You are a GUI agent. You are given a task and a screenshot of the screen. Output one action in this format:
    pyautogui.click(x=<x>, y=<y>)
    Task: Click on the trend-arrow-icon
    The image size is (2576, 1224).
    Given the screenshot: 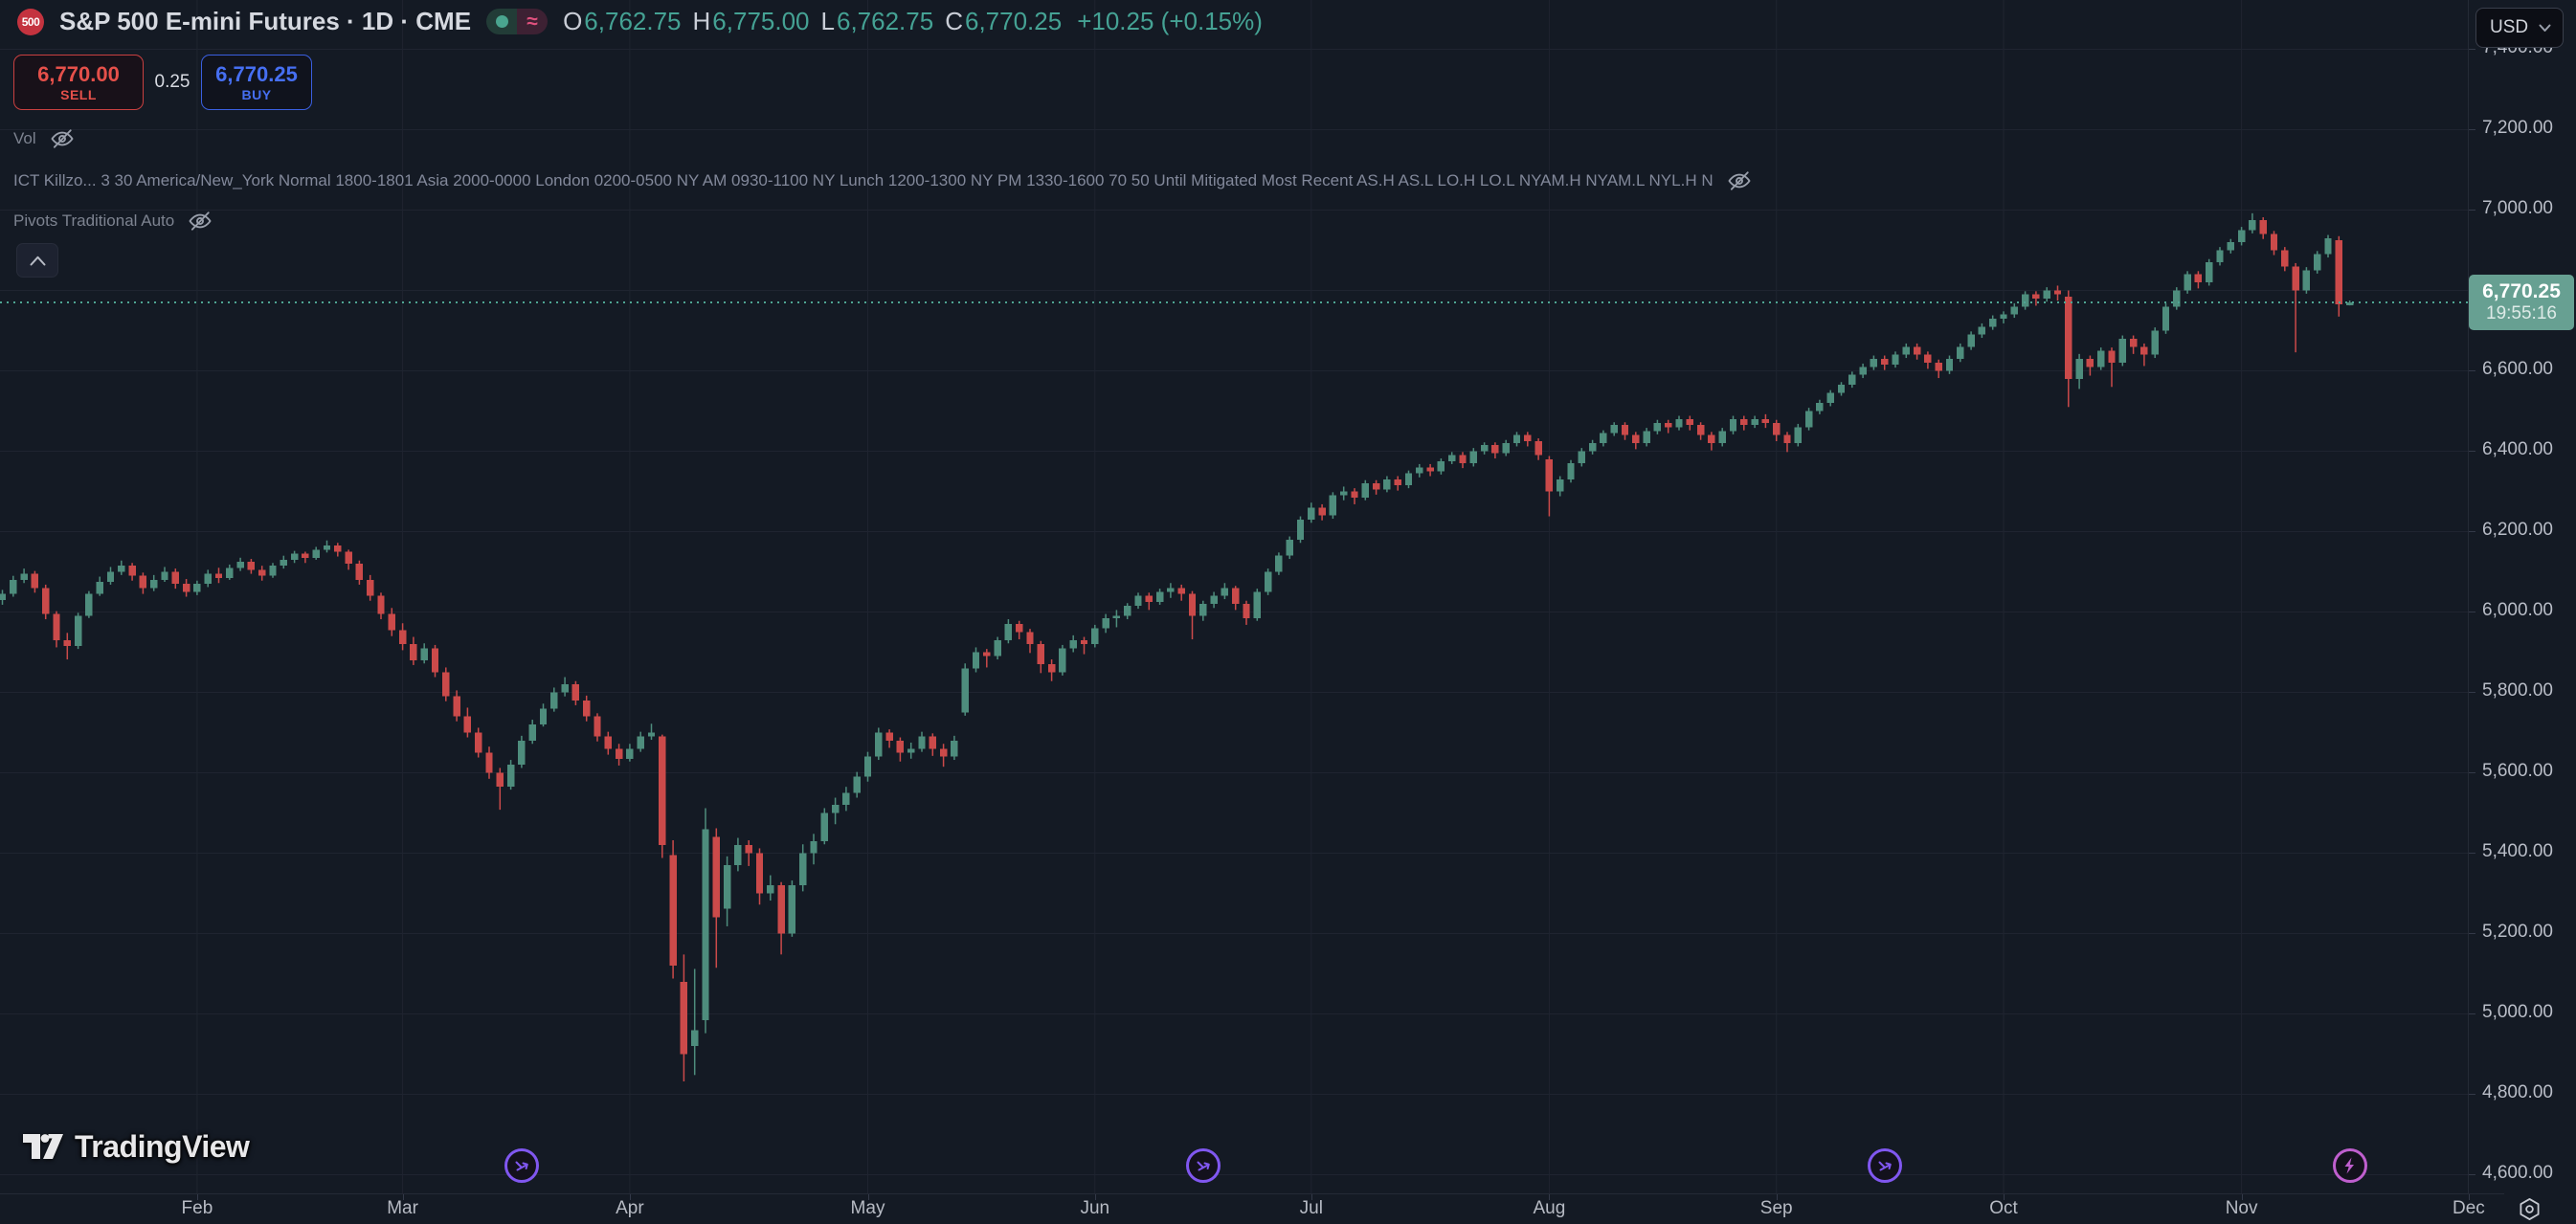 What is the action you would take?
    pyautogui.click(x=1204, y=1166)
    